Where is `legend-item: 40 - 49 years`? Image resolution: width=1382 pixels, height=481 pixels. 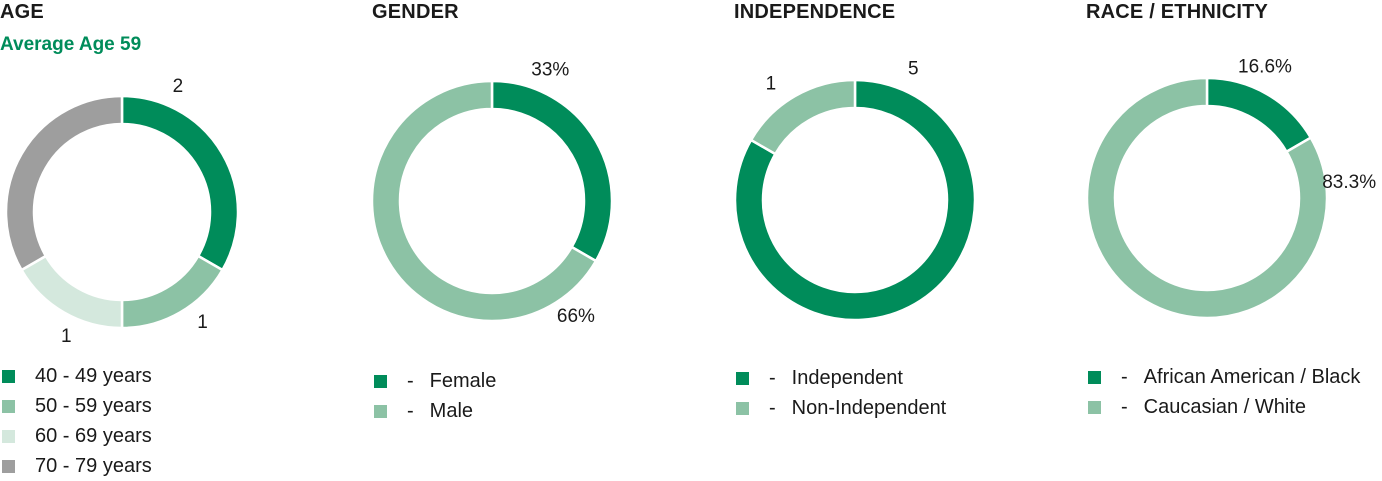 legend-item: 40 - 49 years is located at coordinates (77, 376).